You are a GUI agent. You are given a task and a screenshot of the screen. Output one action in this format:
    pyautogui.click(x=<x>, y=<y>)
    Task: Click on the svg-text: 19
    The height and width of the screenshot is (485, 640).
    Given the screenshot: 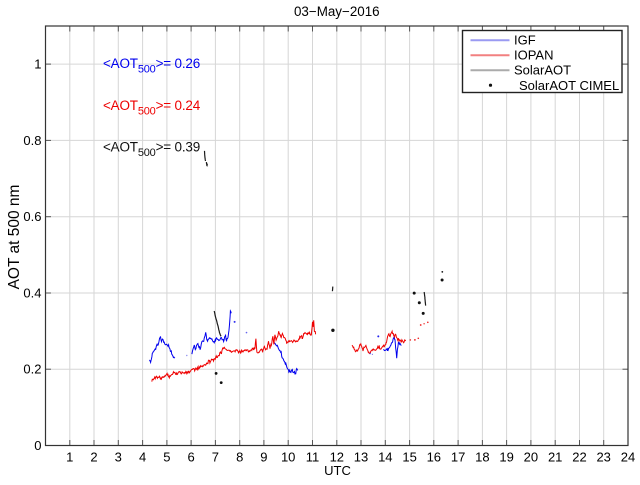 What is the action you would take?
    pyautogui.click(x=506, y=457)
    